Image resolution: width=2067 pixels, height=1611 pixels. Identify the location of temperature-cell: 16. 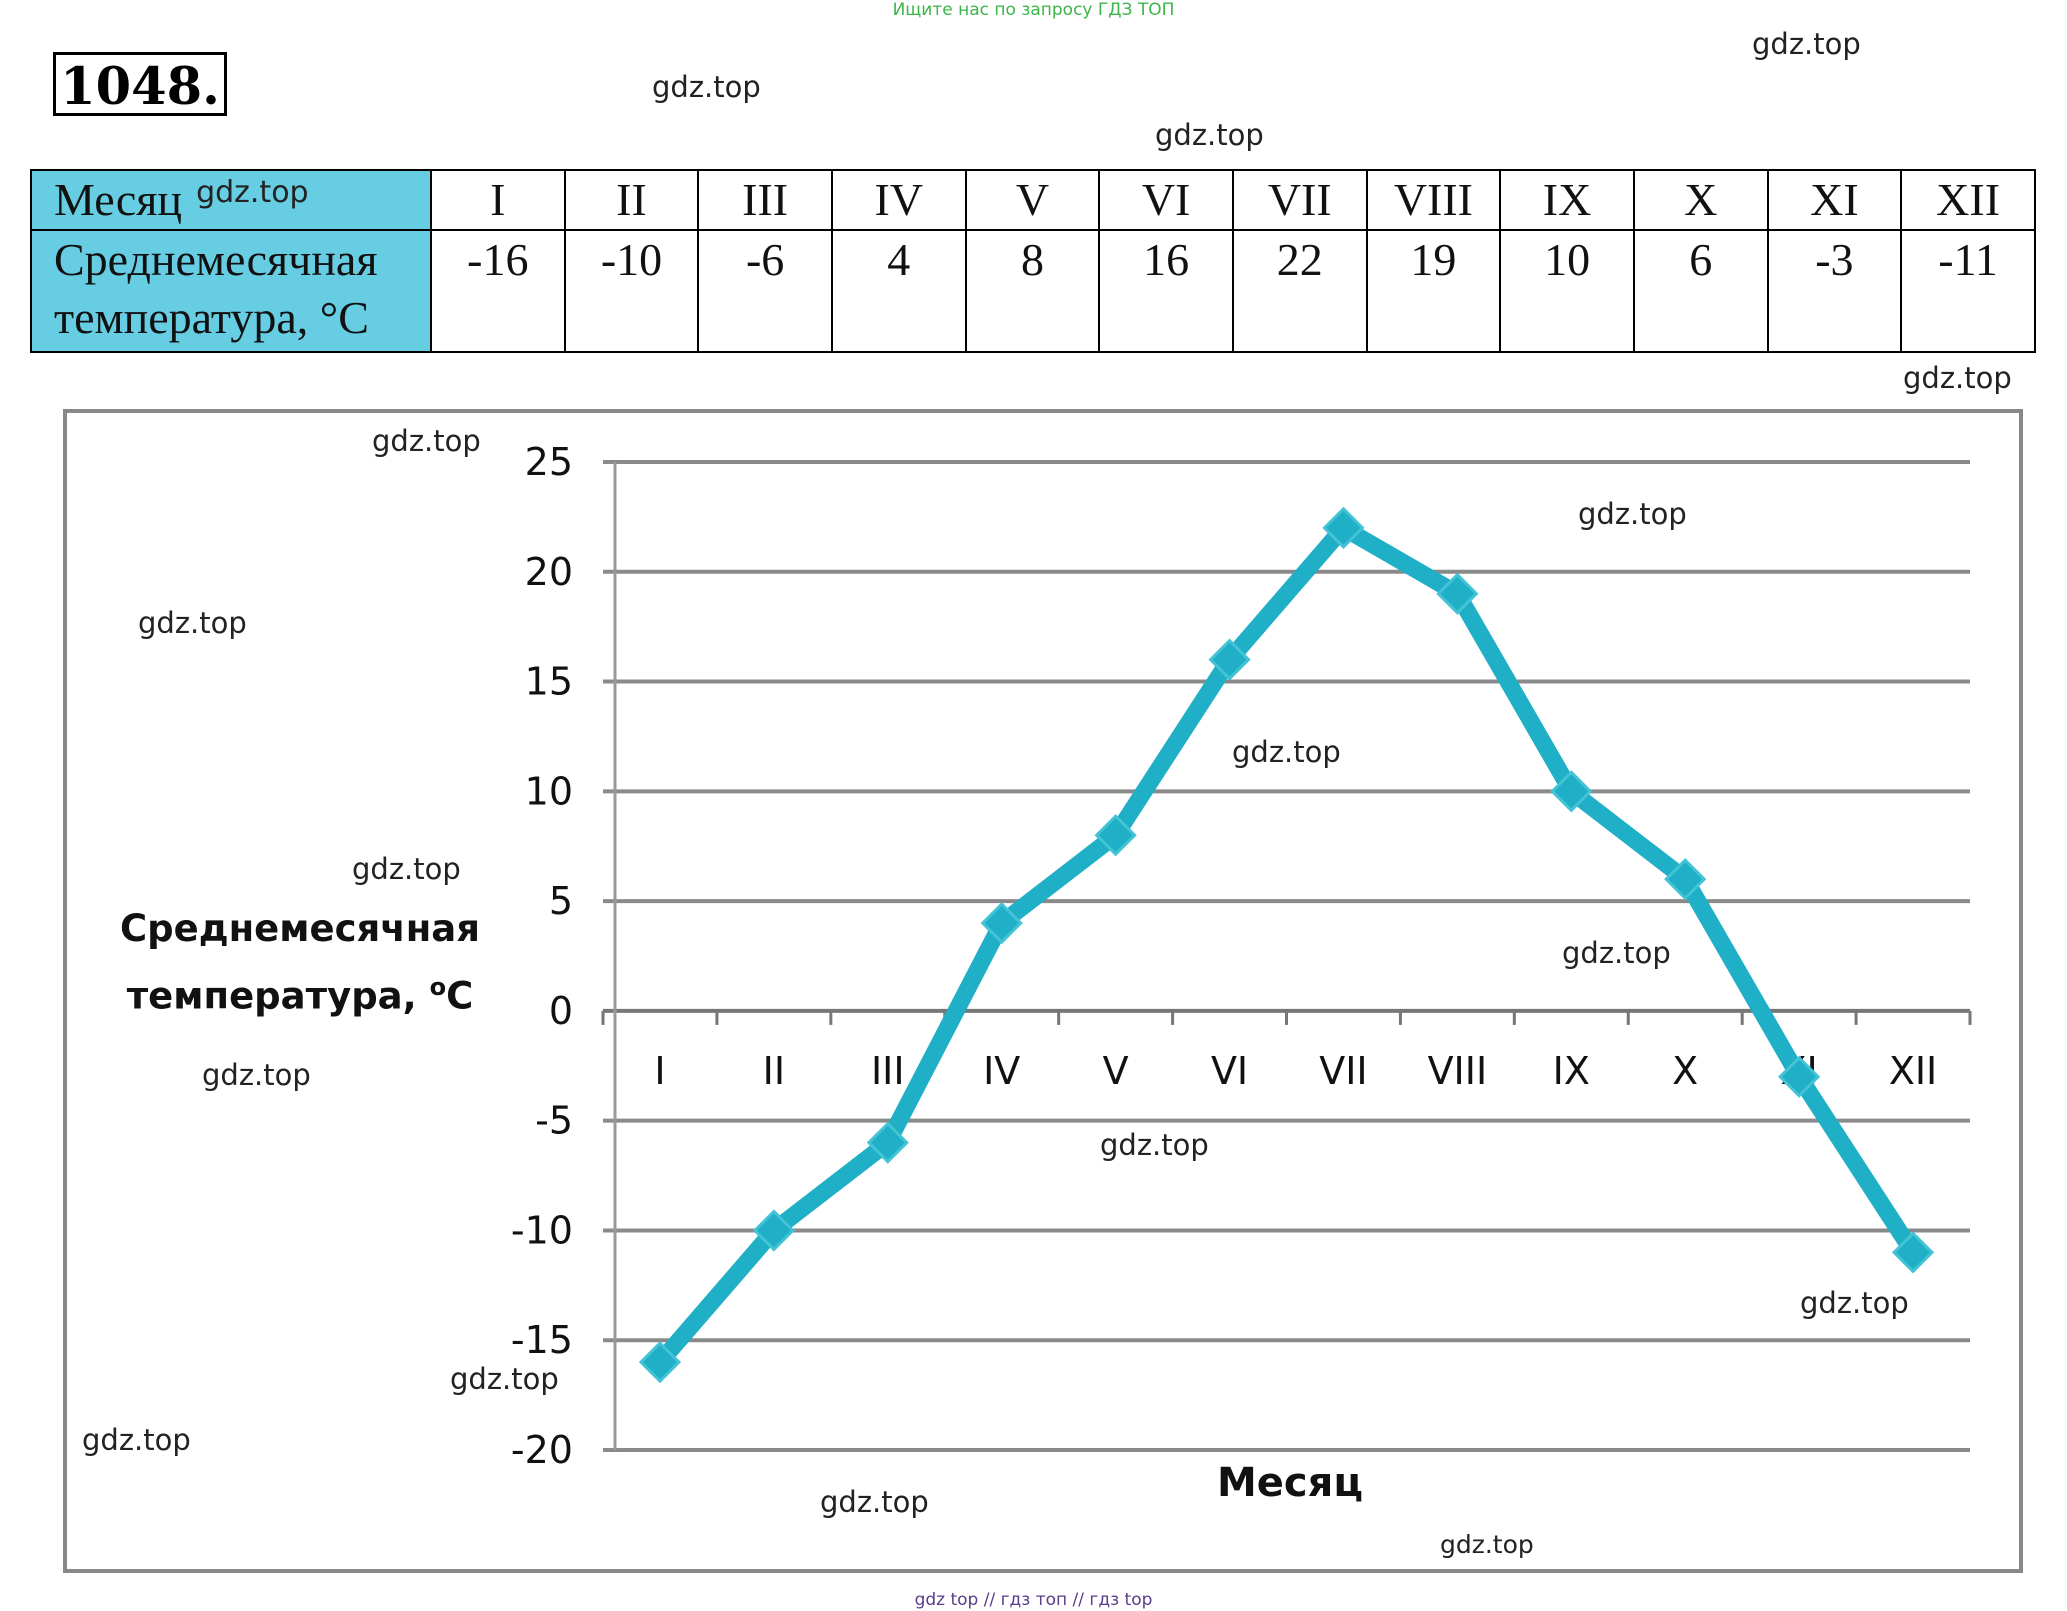
(1166, 291).